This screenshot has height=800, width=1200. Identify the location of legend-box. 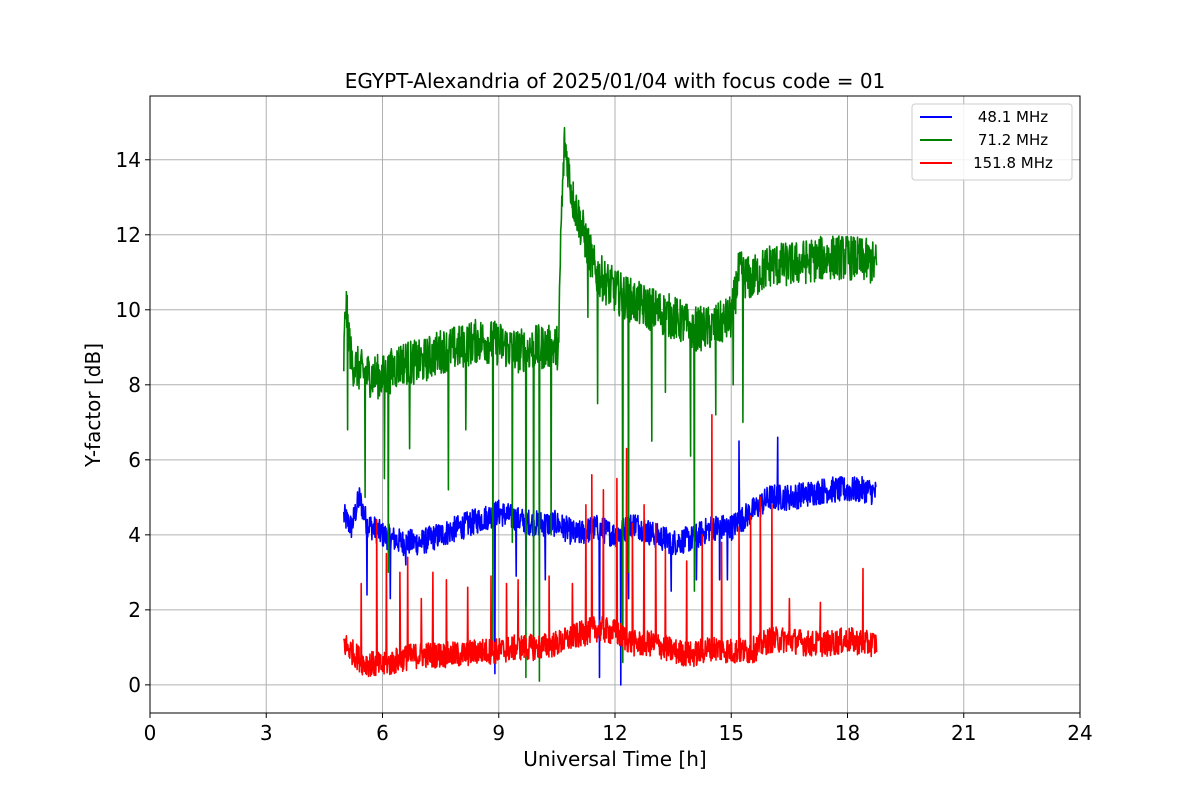
(992, 142).